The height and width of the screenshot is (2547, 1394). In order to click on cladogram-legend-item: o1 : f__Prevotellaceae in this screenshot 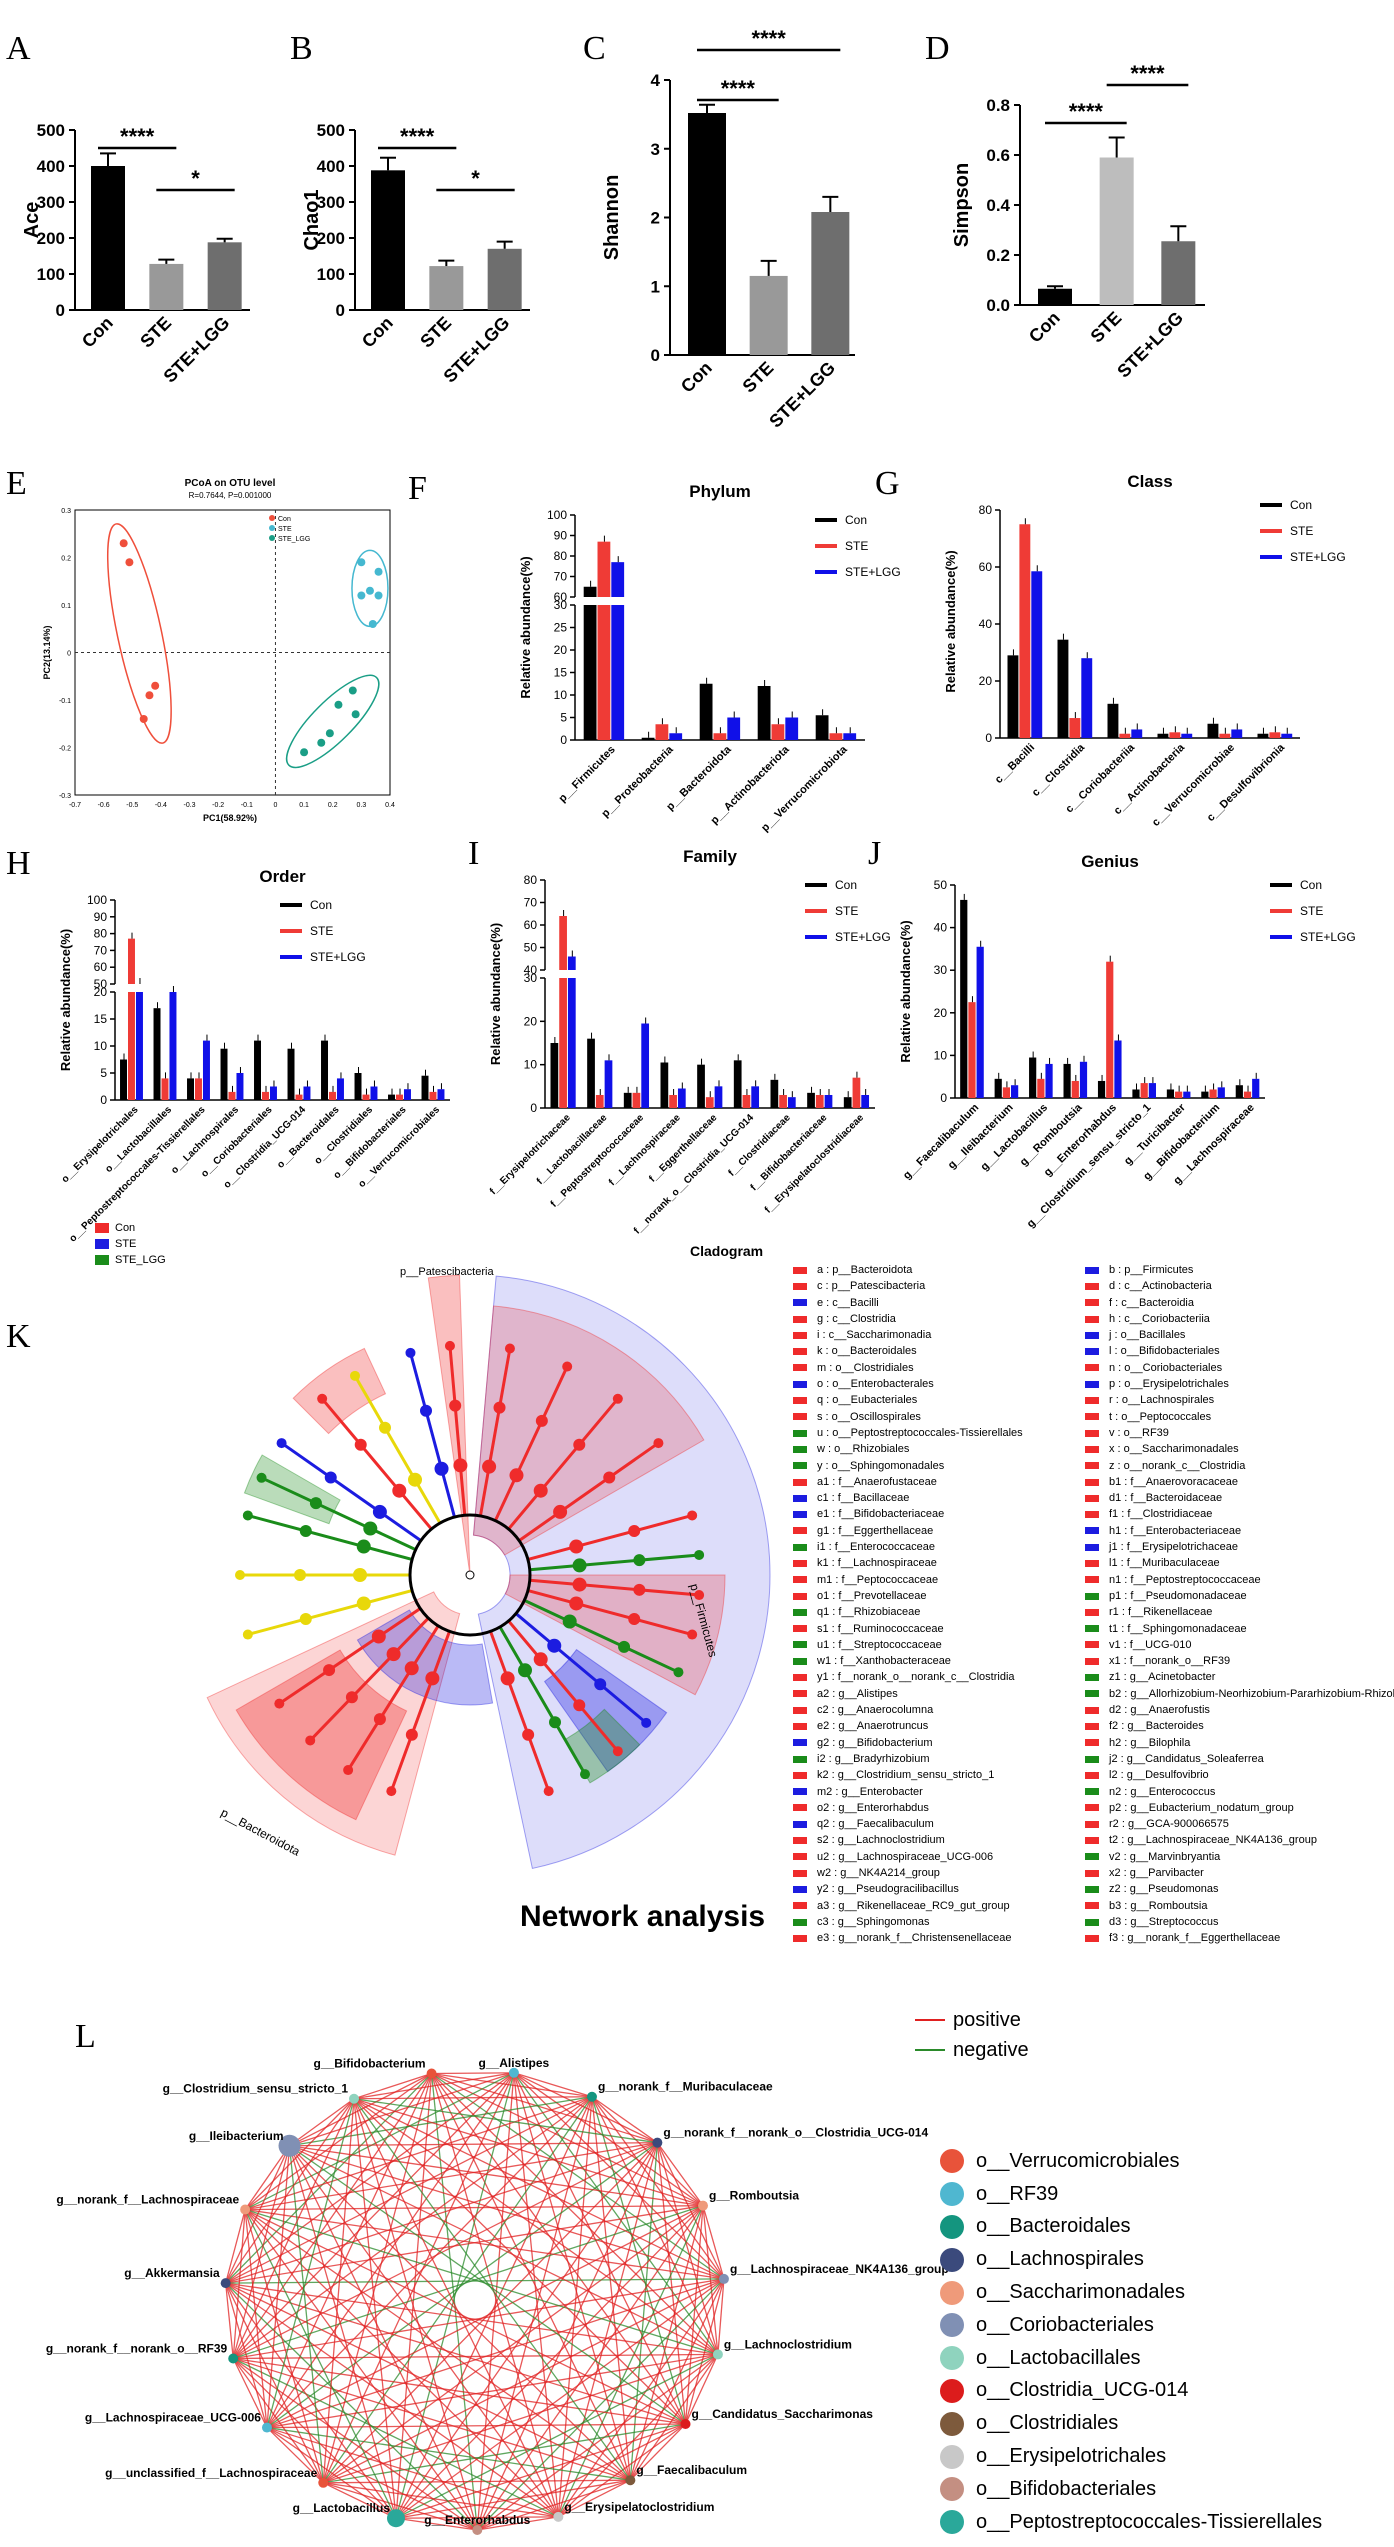, I will do `click(908, 1596)`.